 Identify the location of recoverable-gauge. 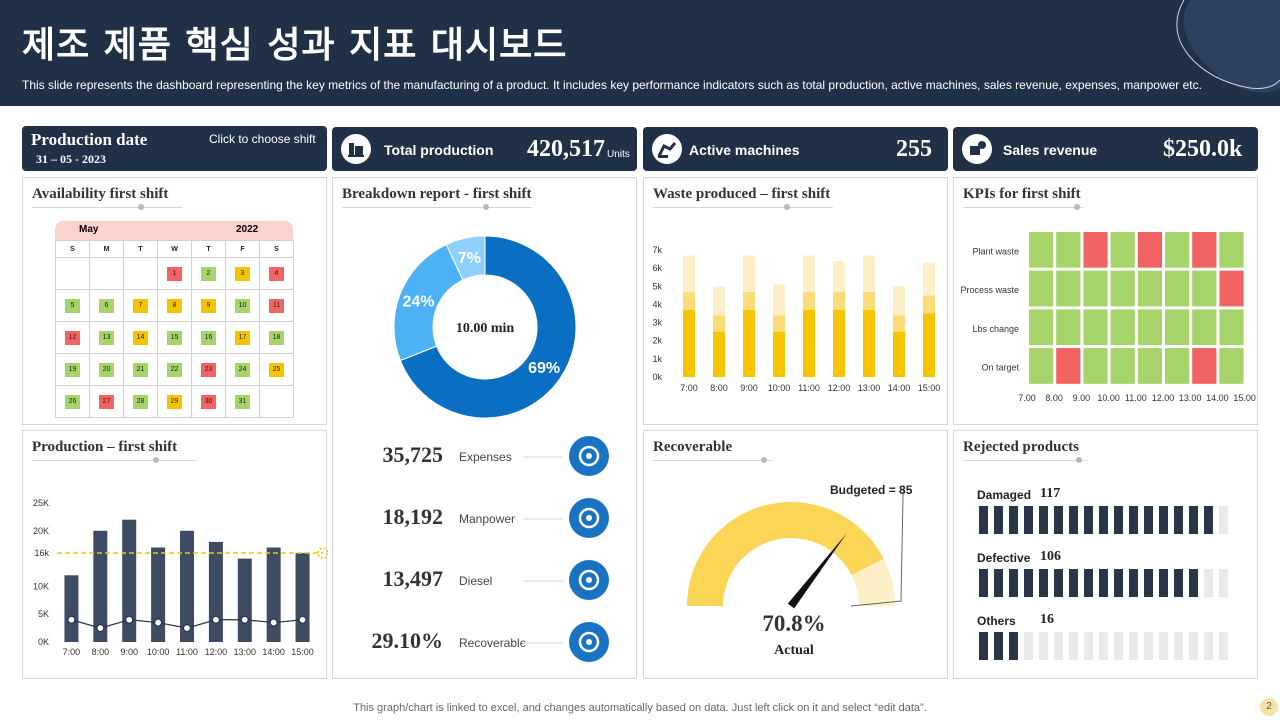
(796, 576).